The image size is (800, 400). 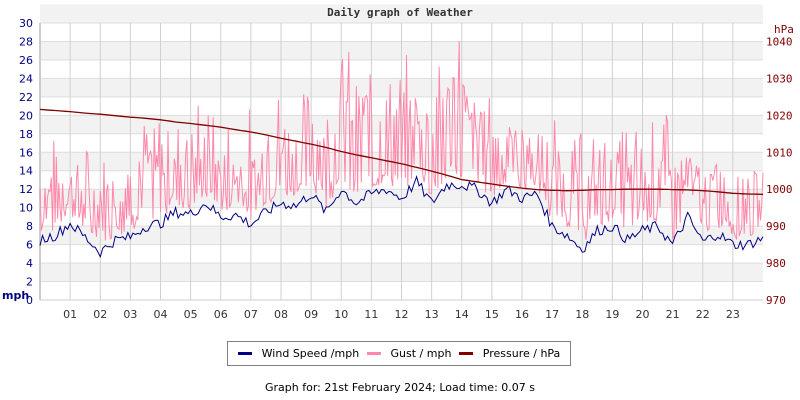 I want to click on svg-text: 21, so click(x=673, y=314).